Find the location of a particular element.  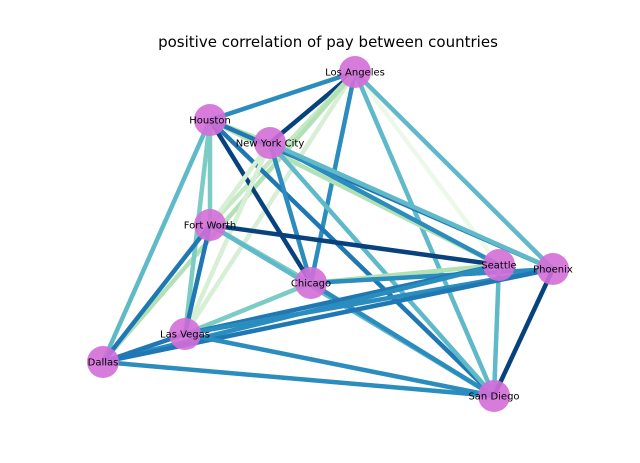

edge-hou-dal is located at coordinates (156, 241).